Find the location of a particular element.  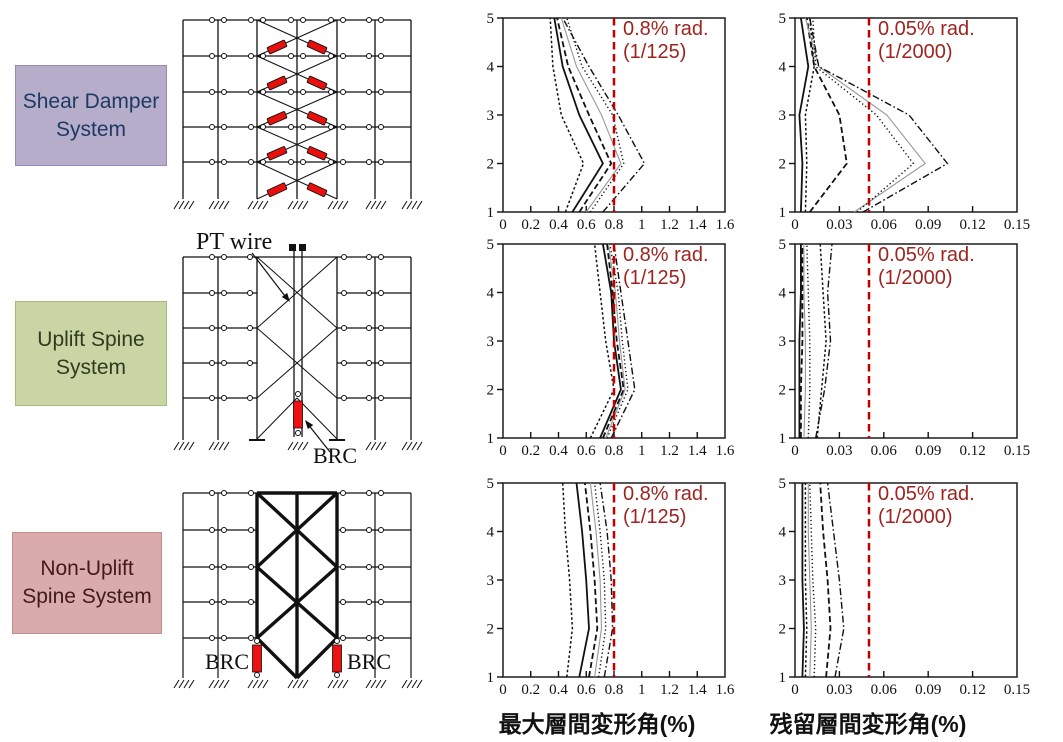

x-tick-label: 0.09 is located at coordinates (928, 451).